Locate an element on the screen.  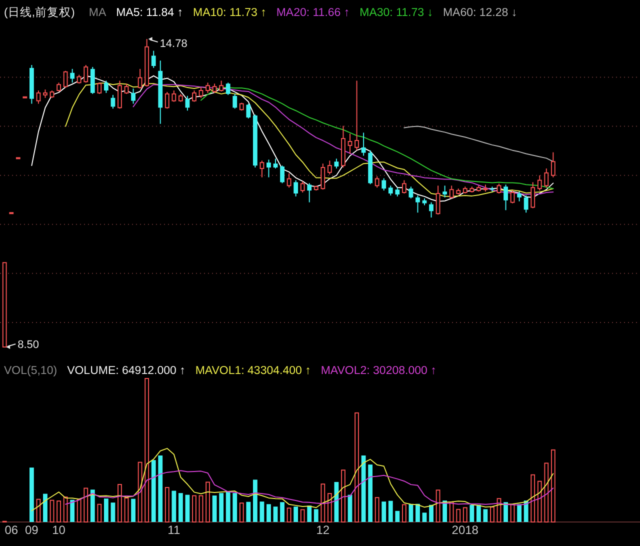
legend-title: MA is located at coordinates (97, 13).